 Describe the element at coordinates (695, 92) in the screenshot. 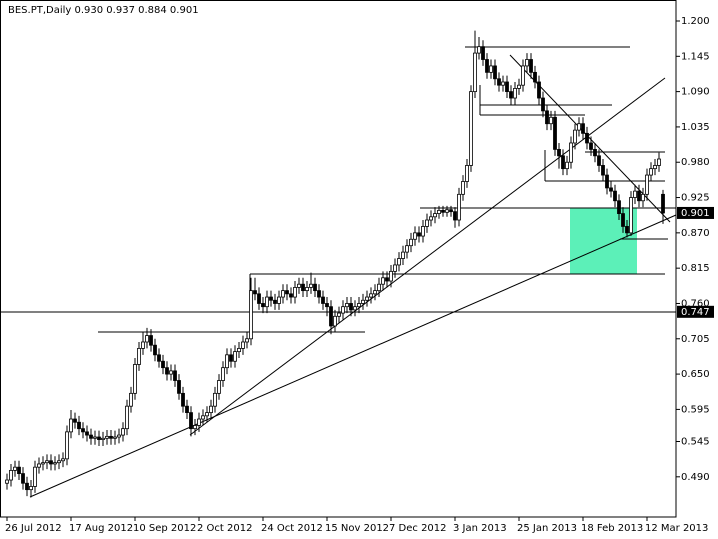

I see `y-tick-label: 1.090` at that location.